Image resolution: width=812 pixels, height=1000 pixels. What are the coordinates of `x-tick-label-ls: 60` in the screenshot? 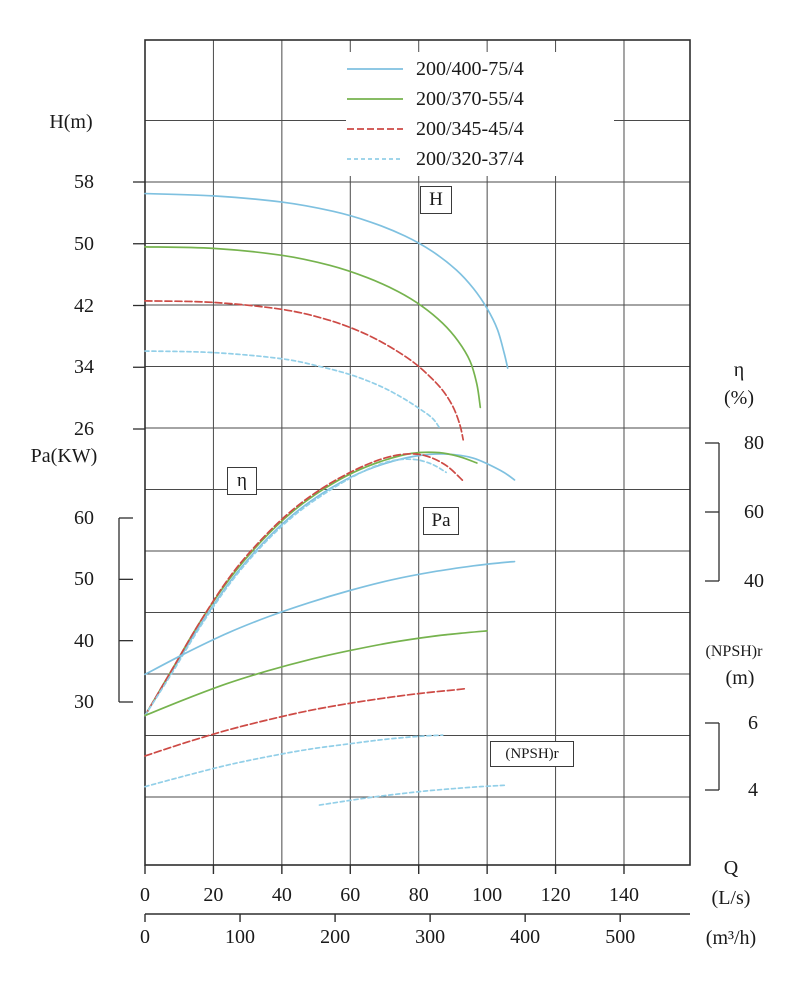 It's located at (350, 895).